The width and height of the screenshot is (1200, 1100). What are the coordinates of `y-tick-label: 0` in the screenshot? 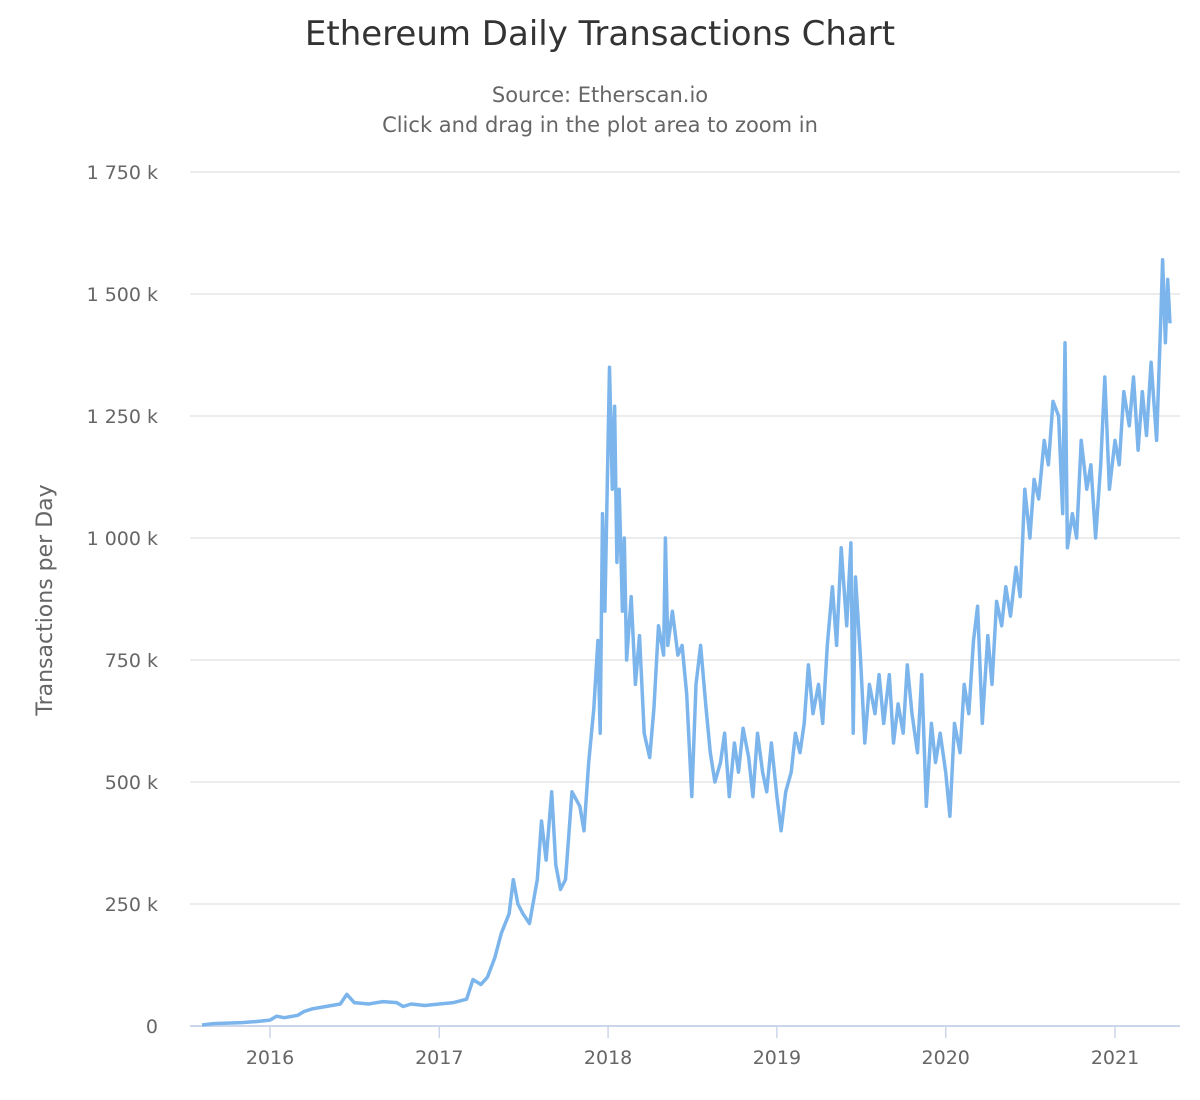 It's located at (152, 1027).